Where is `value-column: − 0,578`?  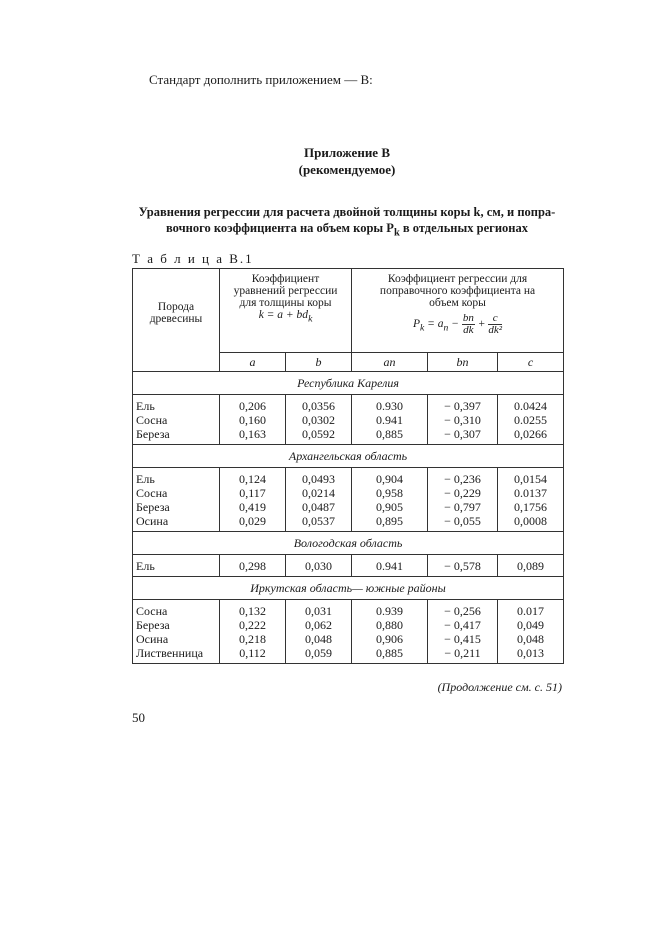 value-column: − 0,578 is located at coordinates (463, 565).